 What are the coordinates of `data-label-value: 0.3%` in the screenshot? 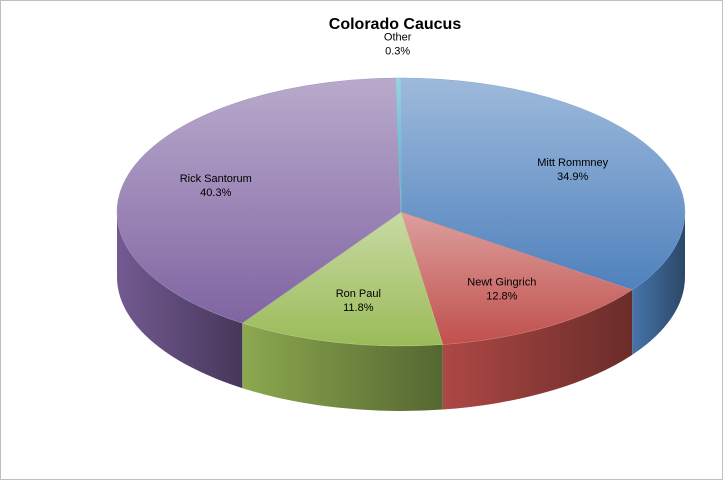 It's located at (397, 51).